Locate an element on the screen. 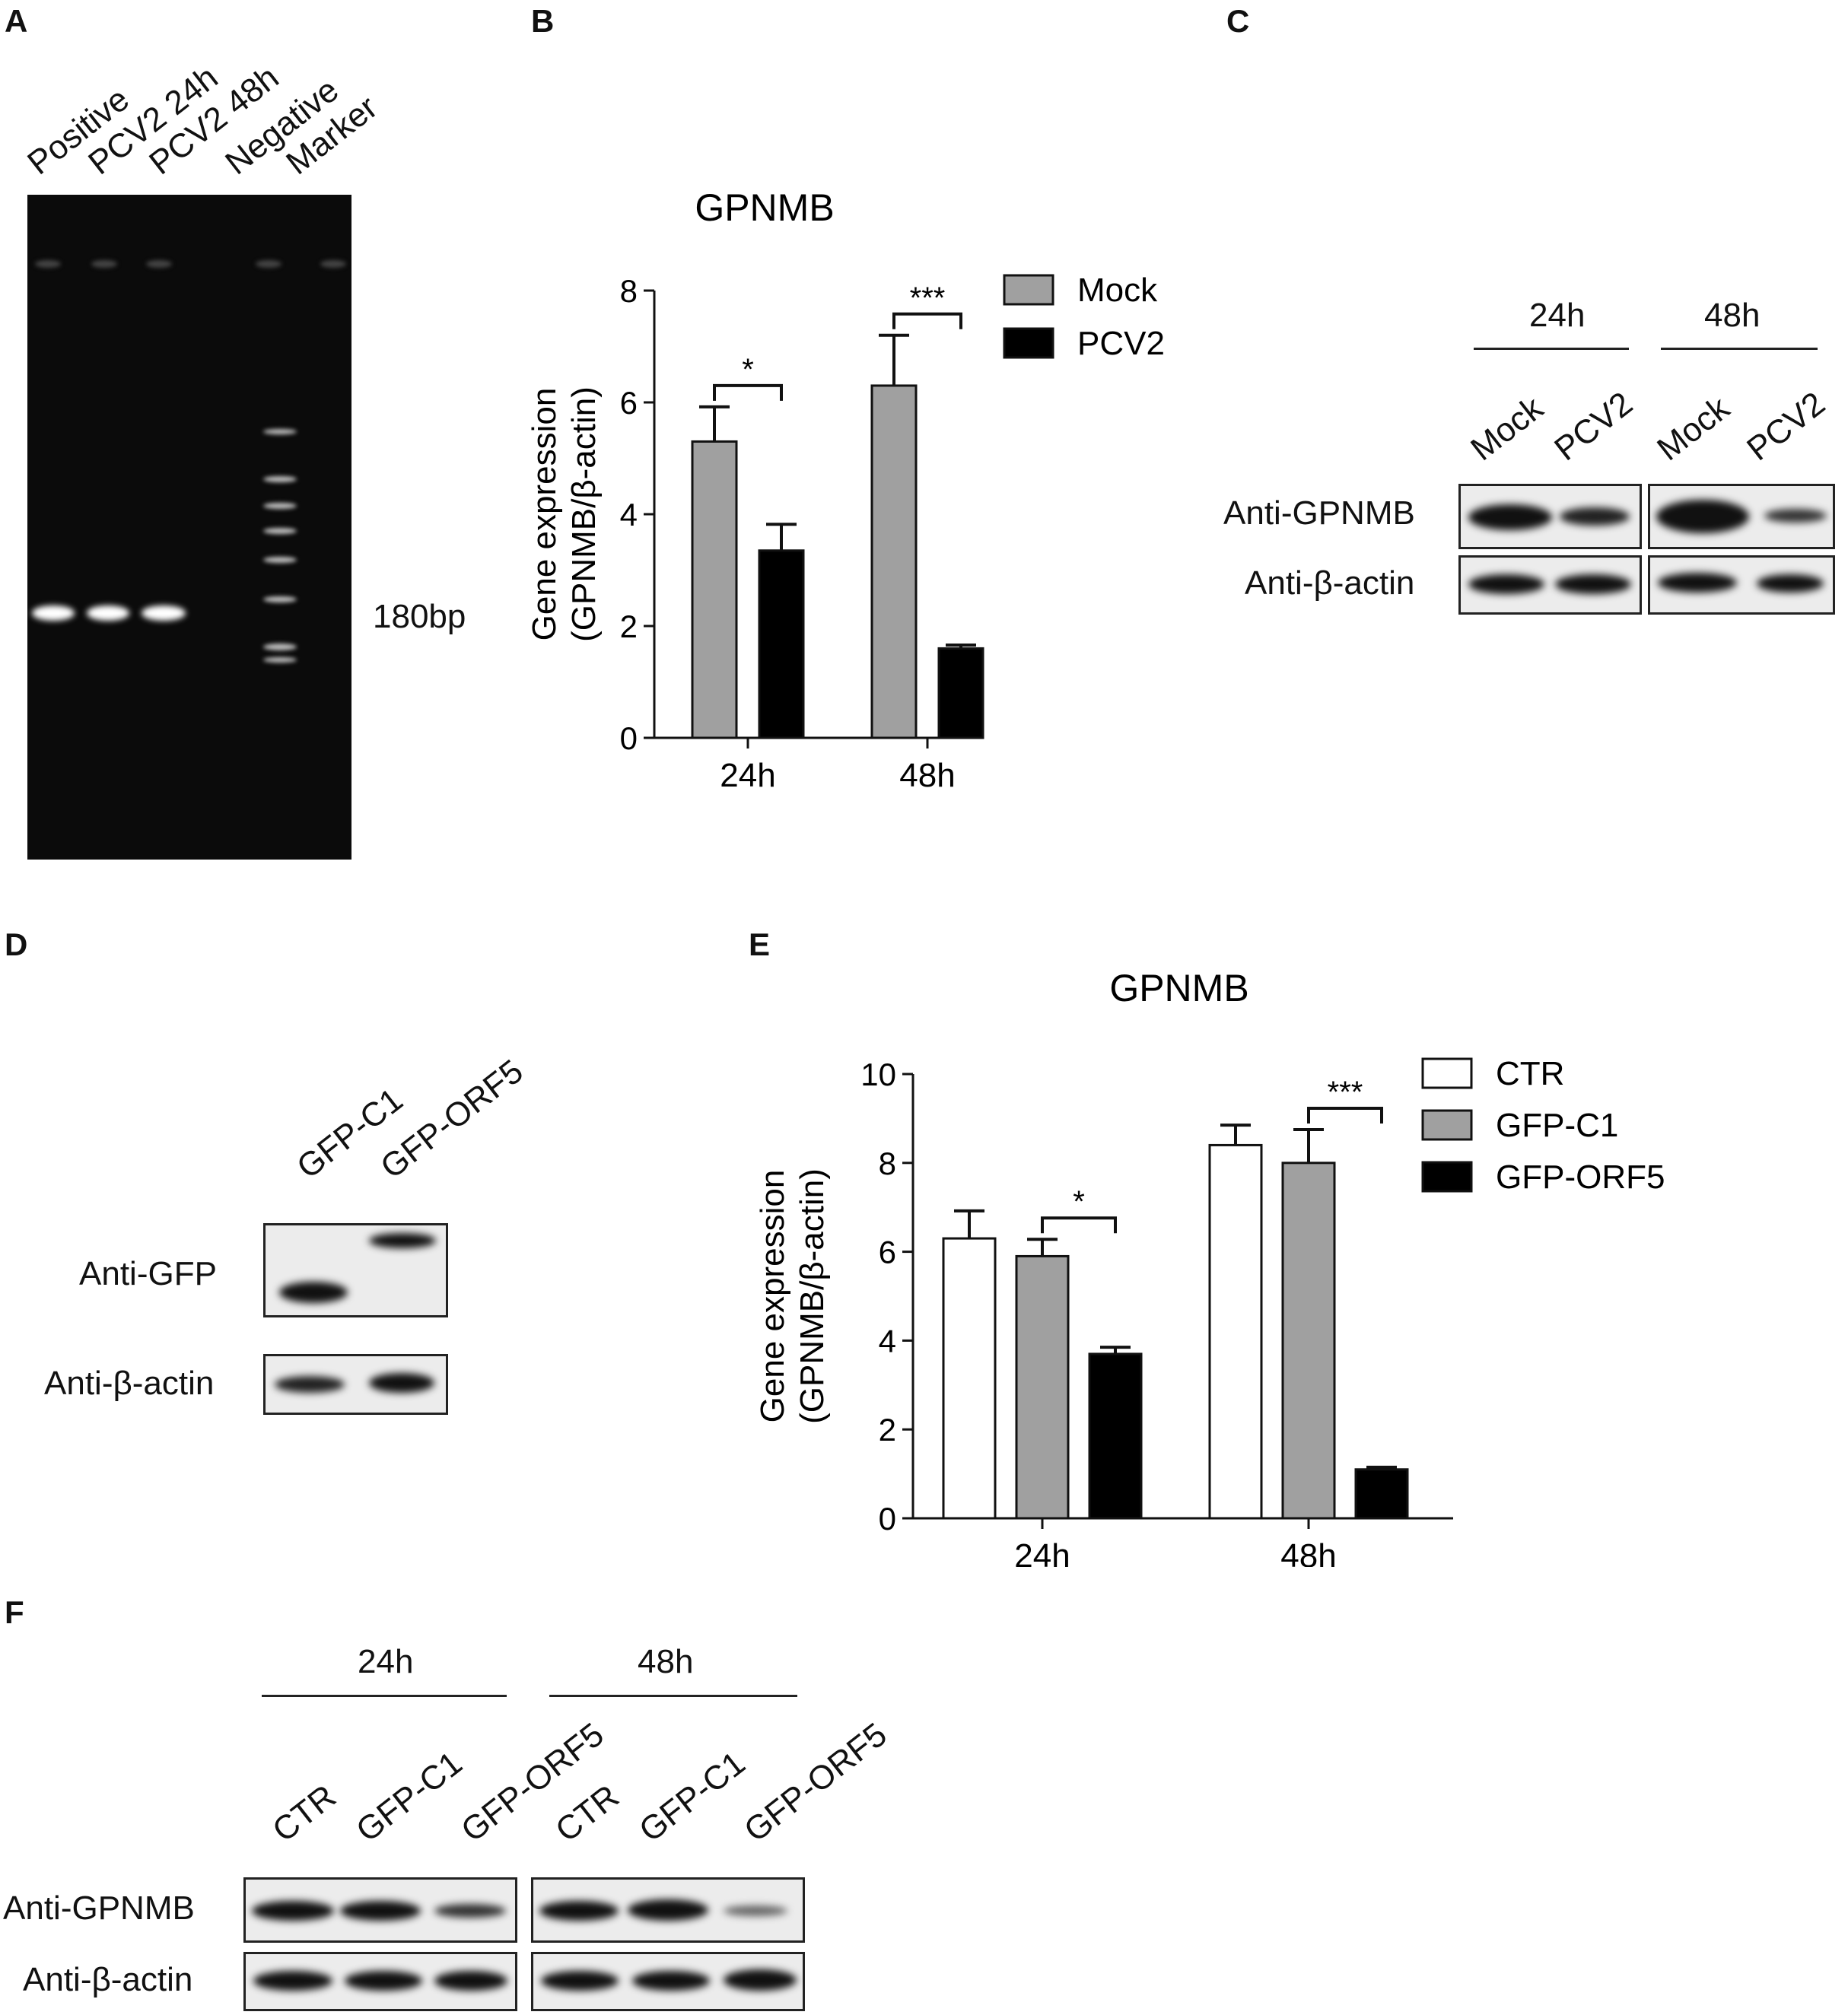  gel-band-size-label: 180bp is located at coordinates (420, 616).